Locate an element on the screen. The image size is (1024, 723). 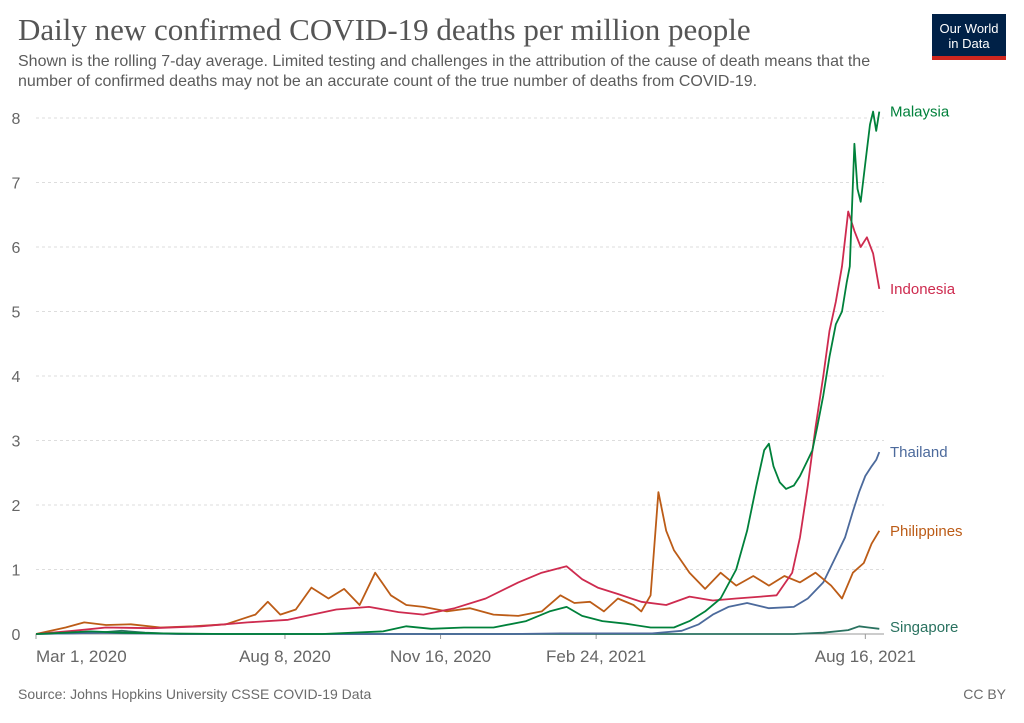
series-line-singapore is located at coordinates (457, 630).